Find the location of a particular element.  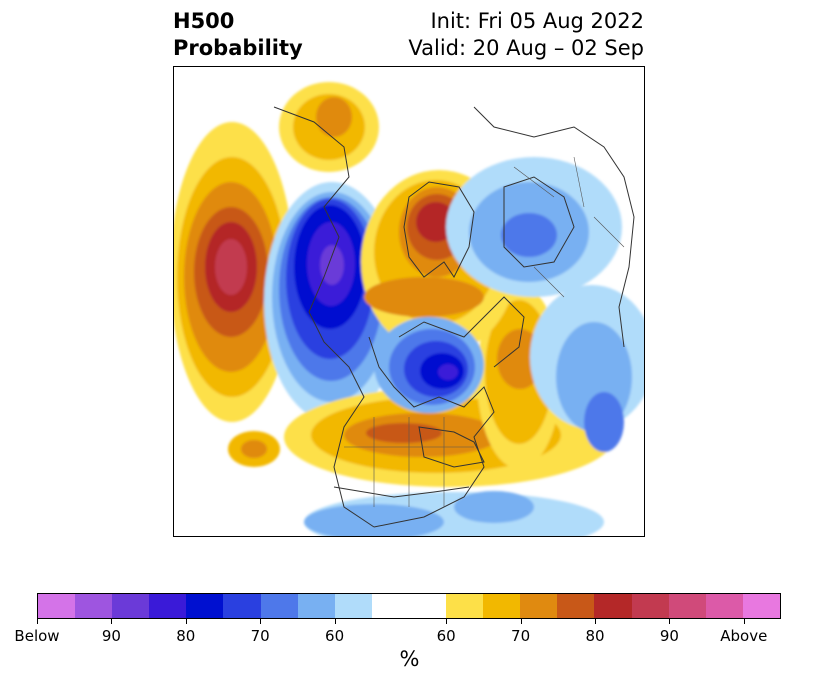

colorbar is located at coordinates (409, 606).